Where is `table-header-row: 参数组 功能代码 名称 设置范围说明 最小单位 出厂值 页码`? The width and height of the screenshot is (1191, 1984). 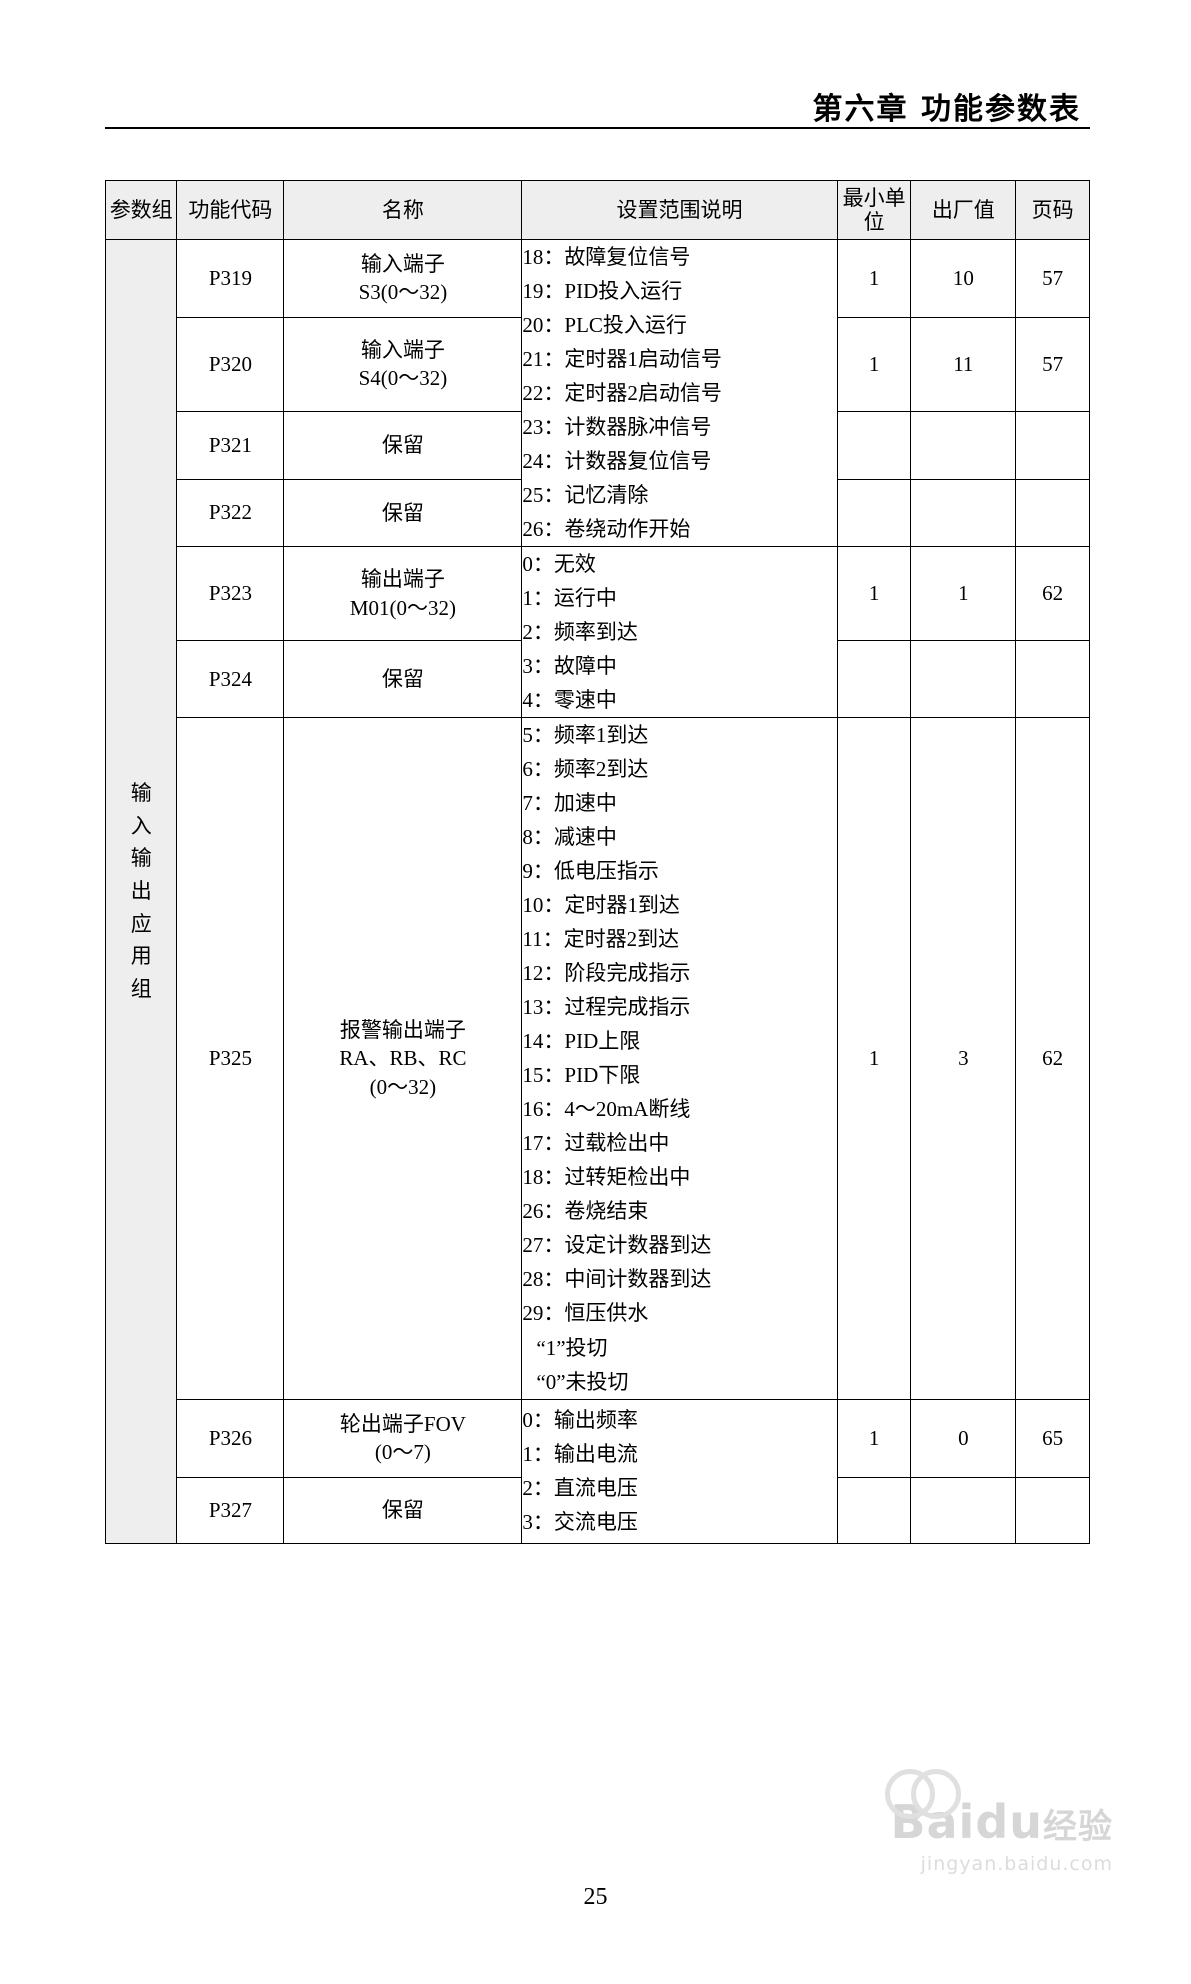
table-header-row: 参数组 功能代码 名称 设置范围说明 最小单位 出厂值 页码 is located at coordinates (597, 210).